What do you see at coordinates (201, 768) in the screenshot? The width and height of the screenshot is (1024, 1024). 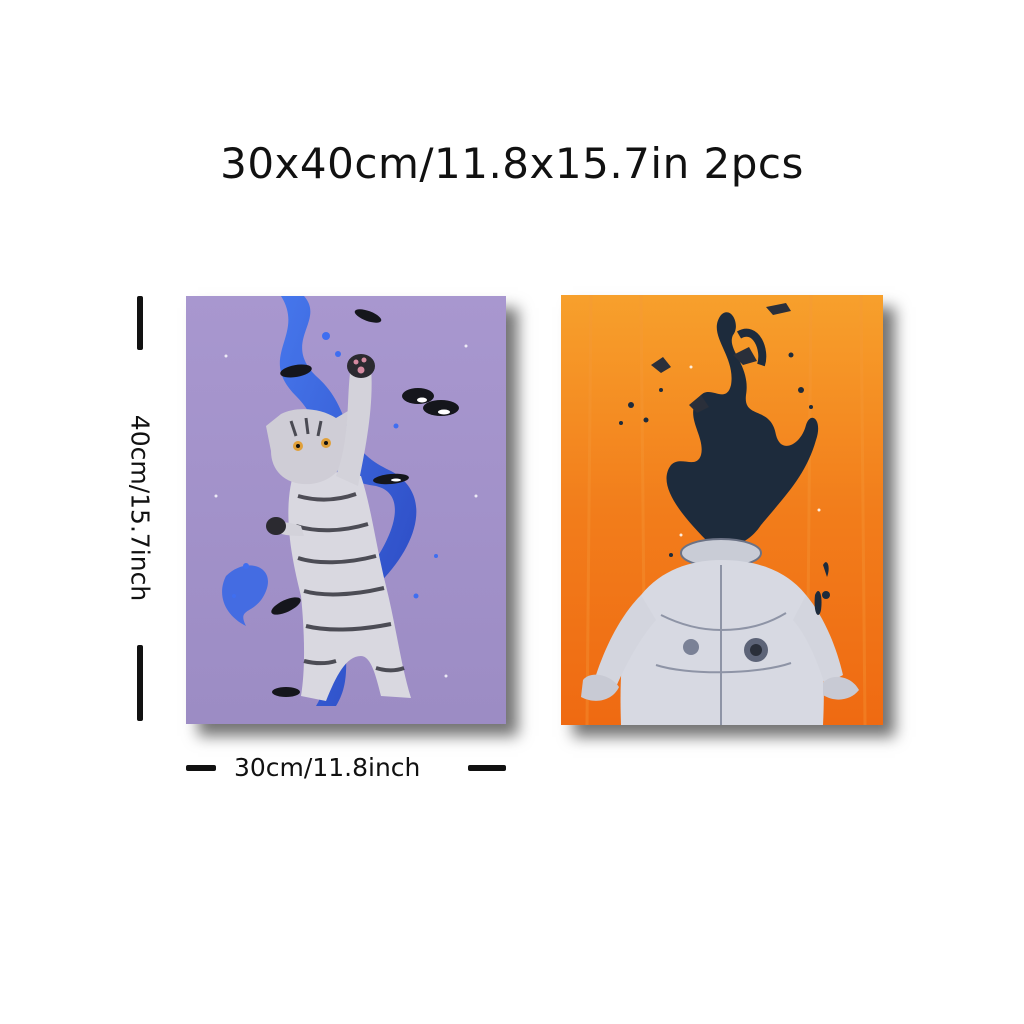 I see `width-dimension-line-left` at bounding box center [201, 768].